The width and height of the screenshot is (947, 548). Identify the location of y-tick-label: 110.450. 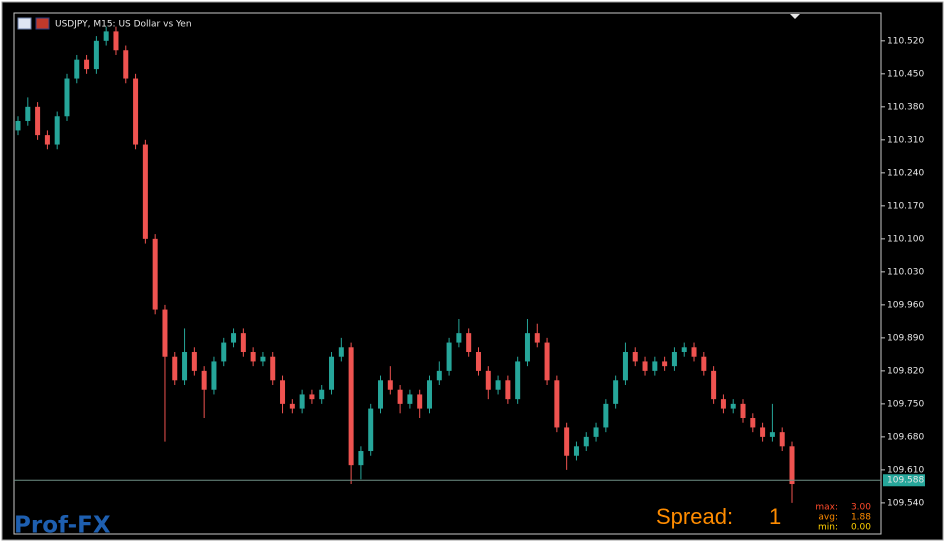
(905, 74).